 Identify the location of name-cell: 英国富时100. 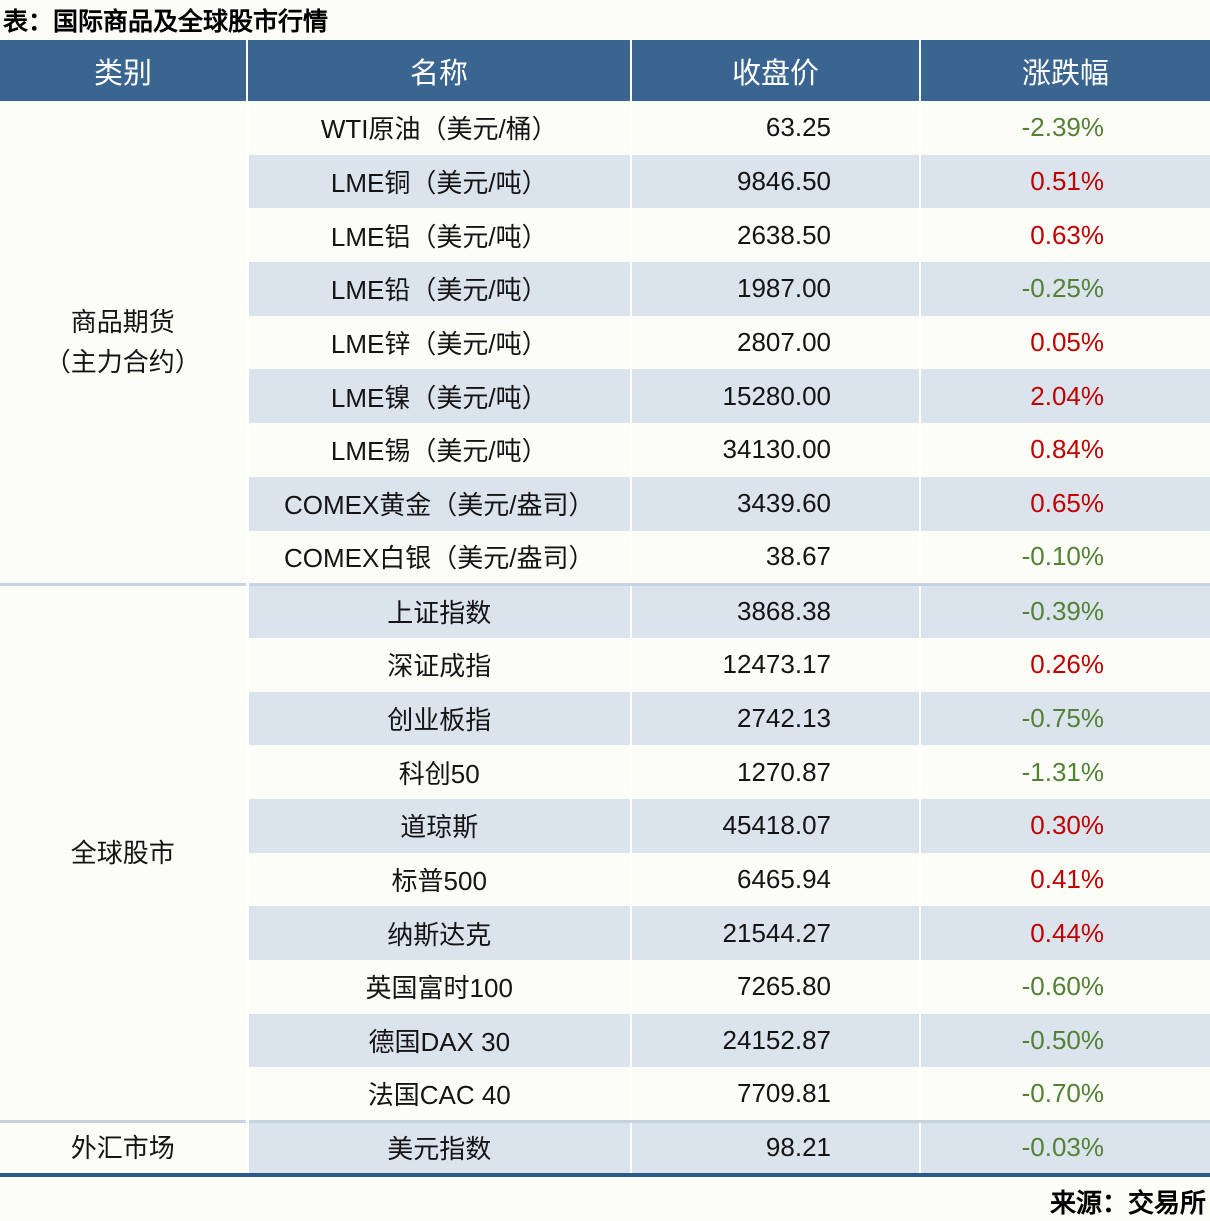
(439, 987).